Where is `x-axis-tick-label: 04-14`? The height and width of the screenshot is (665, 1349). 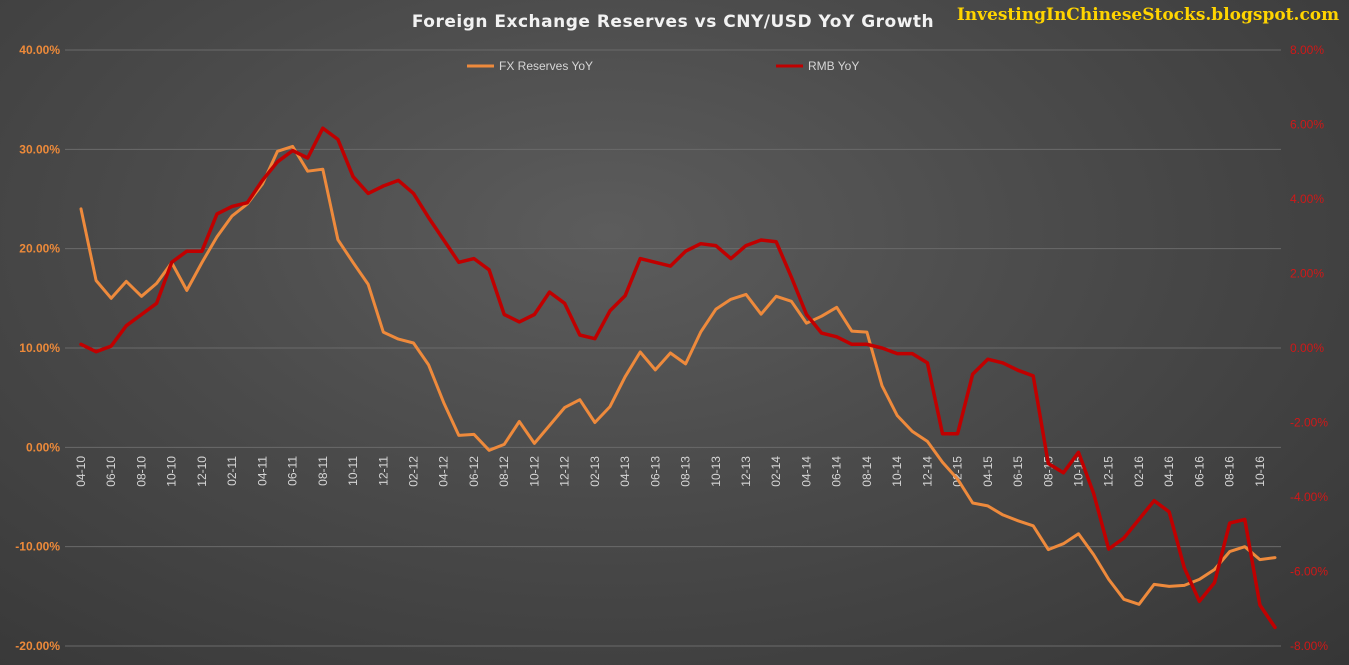 x-axis-tick-label: 04-14 is located at coordinates (806, 471).